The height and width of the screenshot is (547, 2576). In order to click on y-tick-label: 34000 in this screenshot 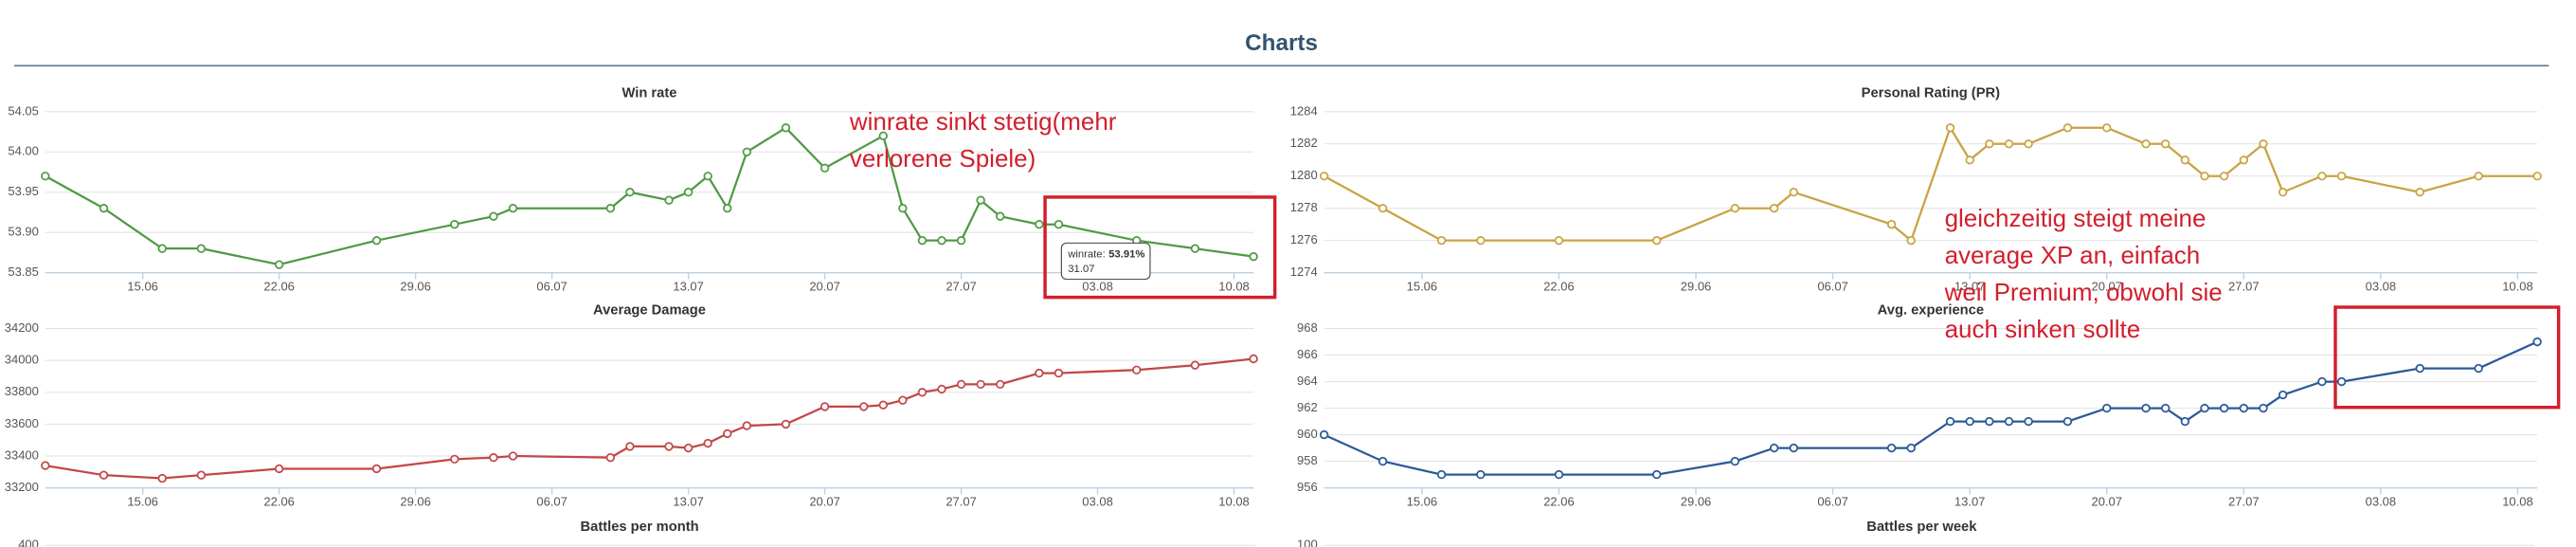, I will do `click(22, 360)`.